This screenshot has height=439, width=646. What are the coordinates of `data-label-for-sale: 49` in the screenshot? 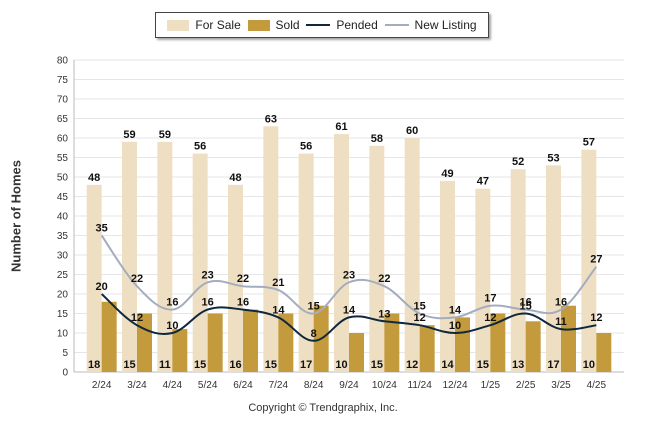 It's located at (447, 174).